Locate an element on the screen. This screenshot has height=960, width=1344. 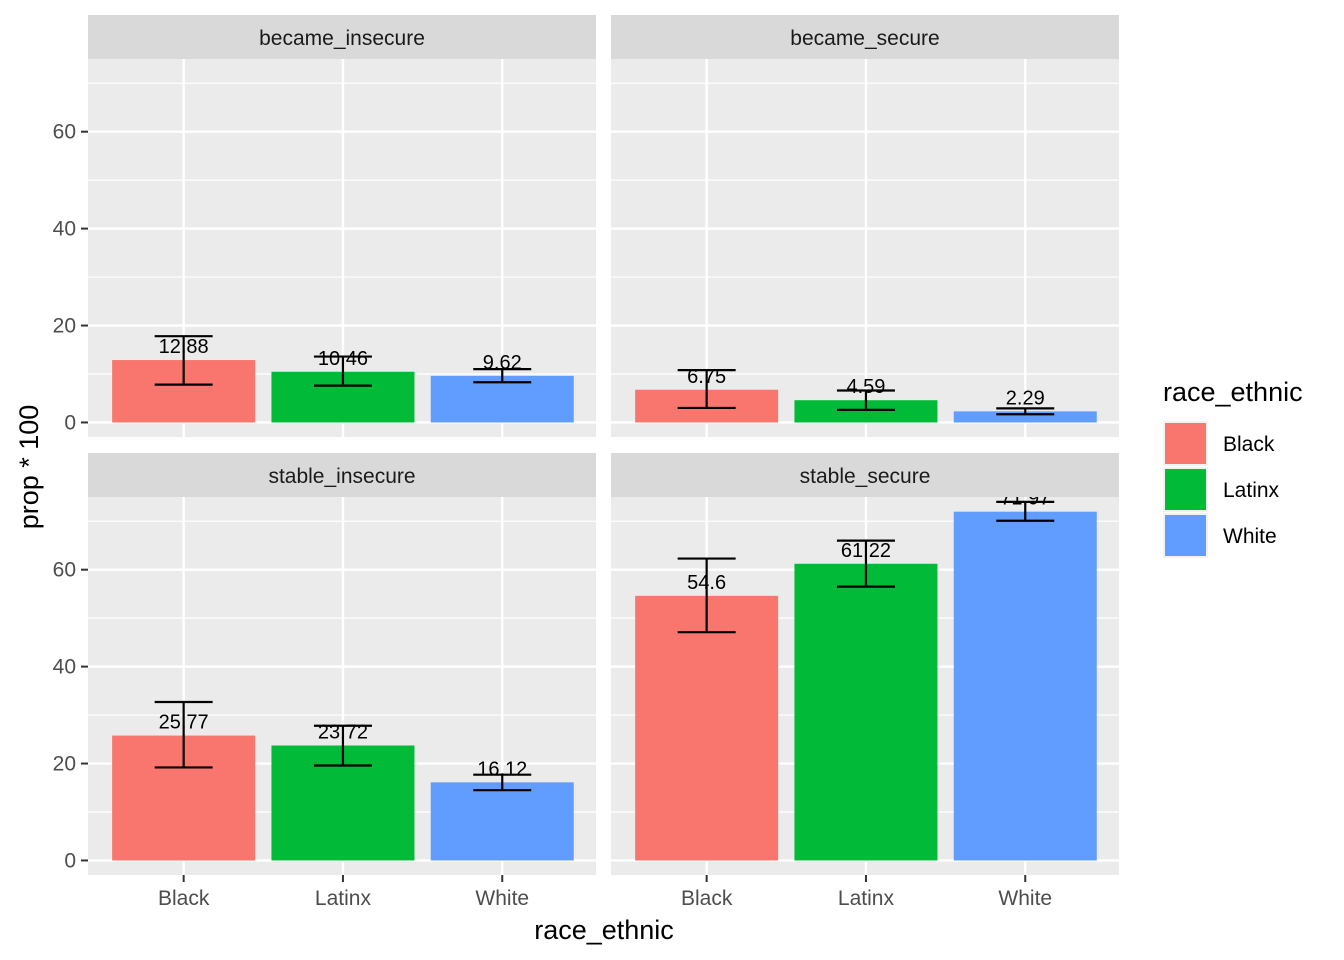
legend-label: Black is located at coordinates (1249, 444).